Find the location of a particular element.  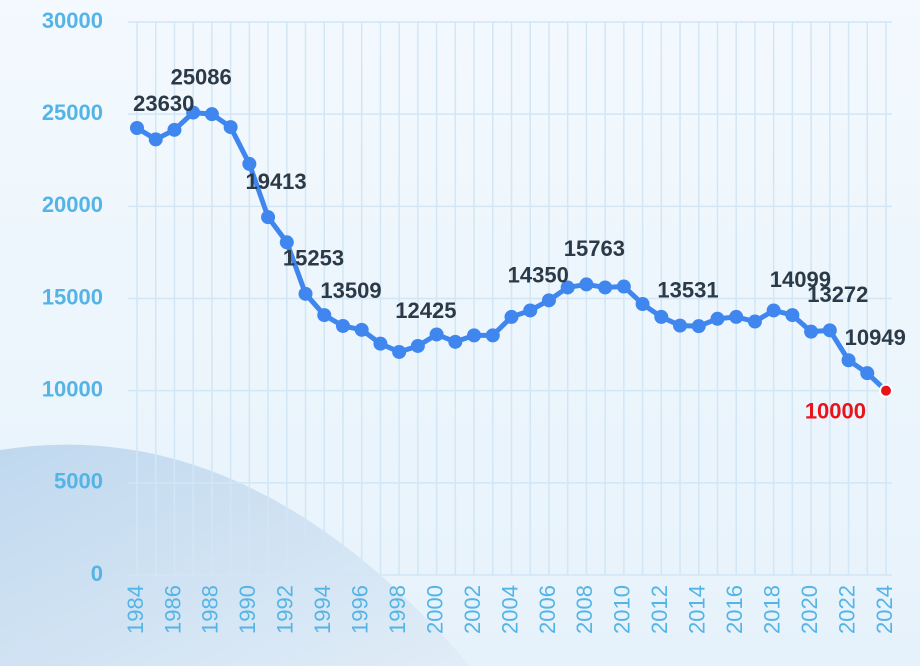

y-tick-label: 0 is located at coordinates (97, 573).